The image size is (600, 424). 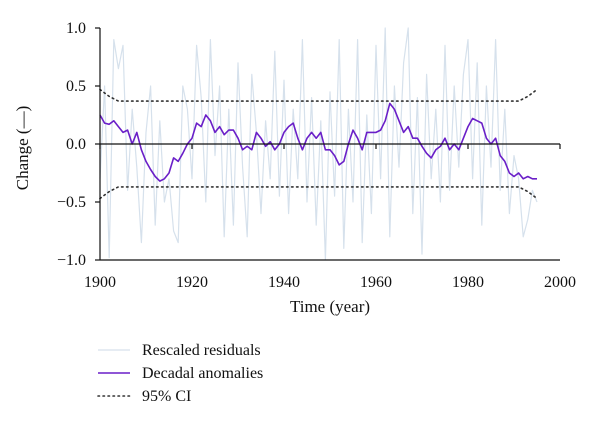 I want to click on y-tick-label: 1.0, so click(x=76, y=28).